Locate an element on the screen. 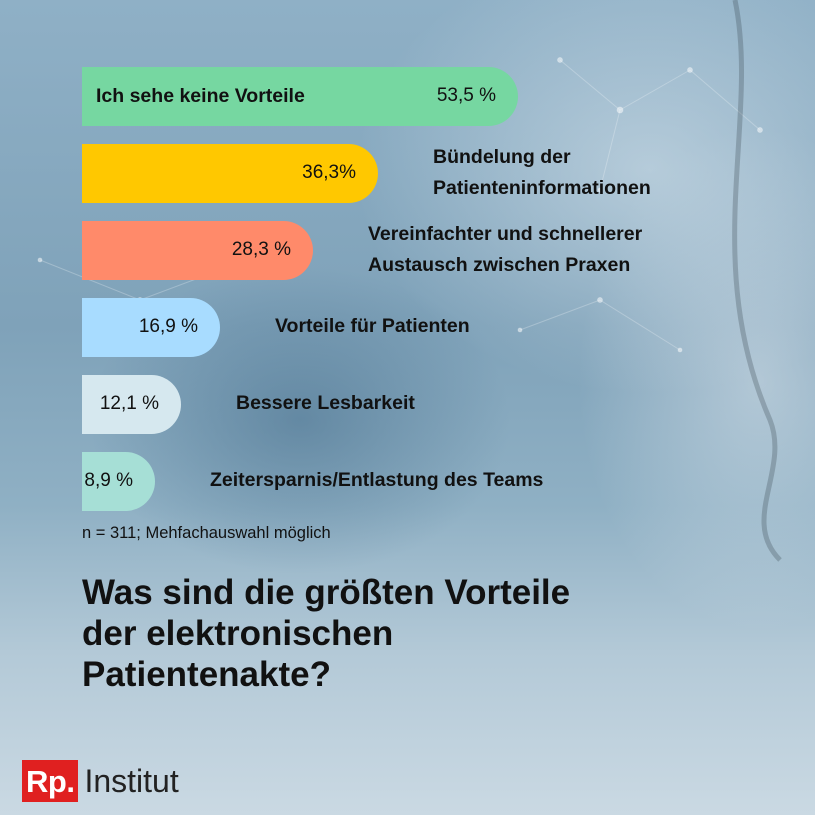 This screenshot has height=815, width=815. bar-value-label: 8,9 % is located at coordinates (108, 480).